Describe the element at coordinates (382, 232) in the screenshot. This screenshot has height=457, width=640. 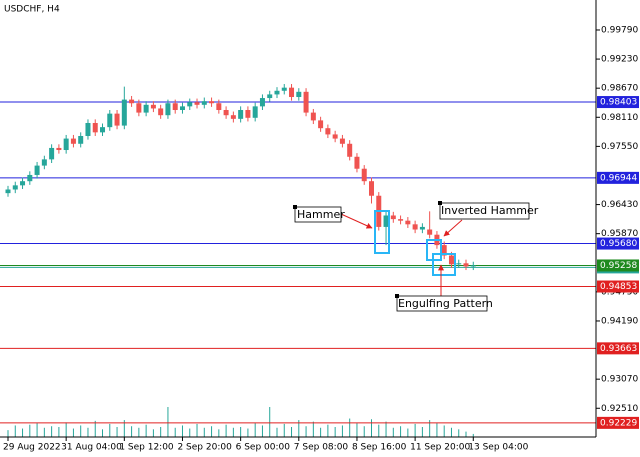
I see `hammer-box` at that location.